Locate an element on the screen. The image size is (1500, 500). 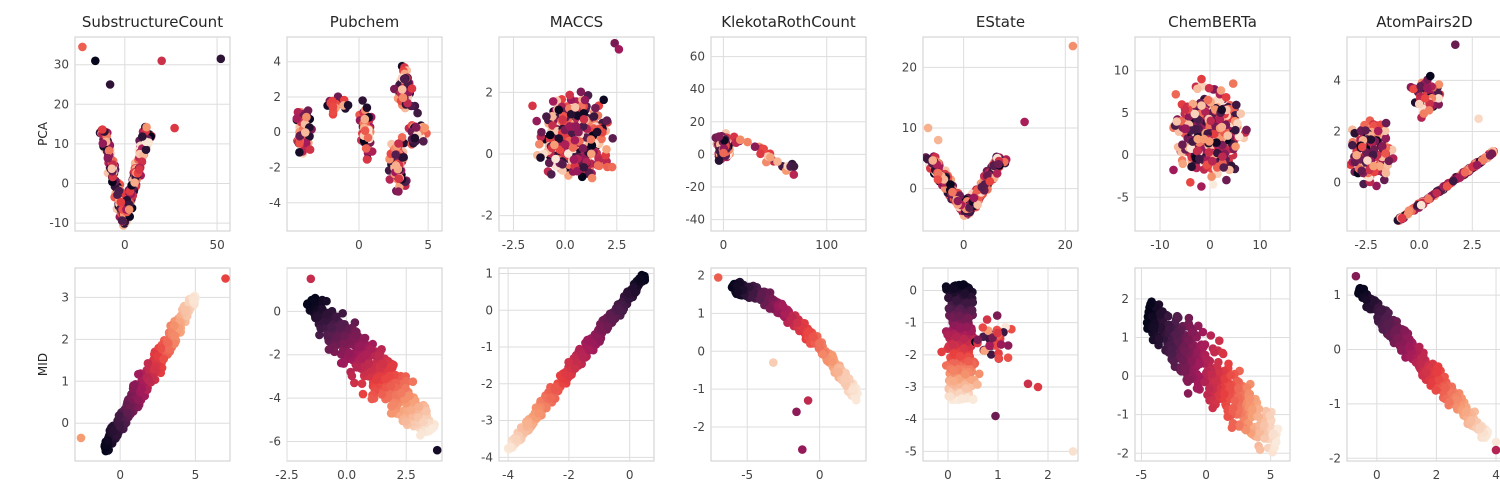
y-tick-label: 20 is located at coordinates (697, 122).